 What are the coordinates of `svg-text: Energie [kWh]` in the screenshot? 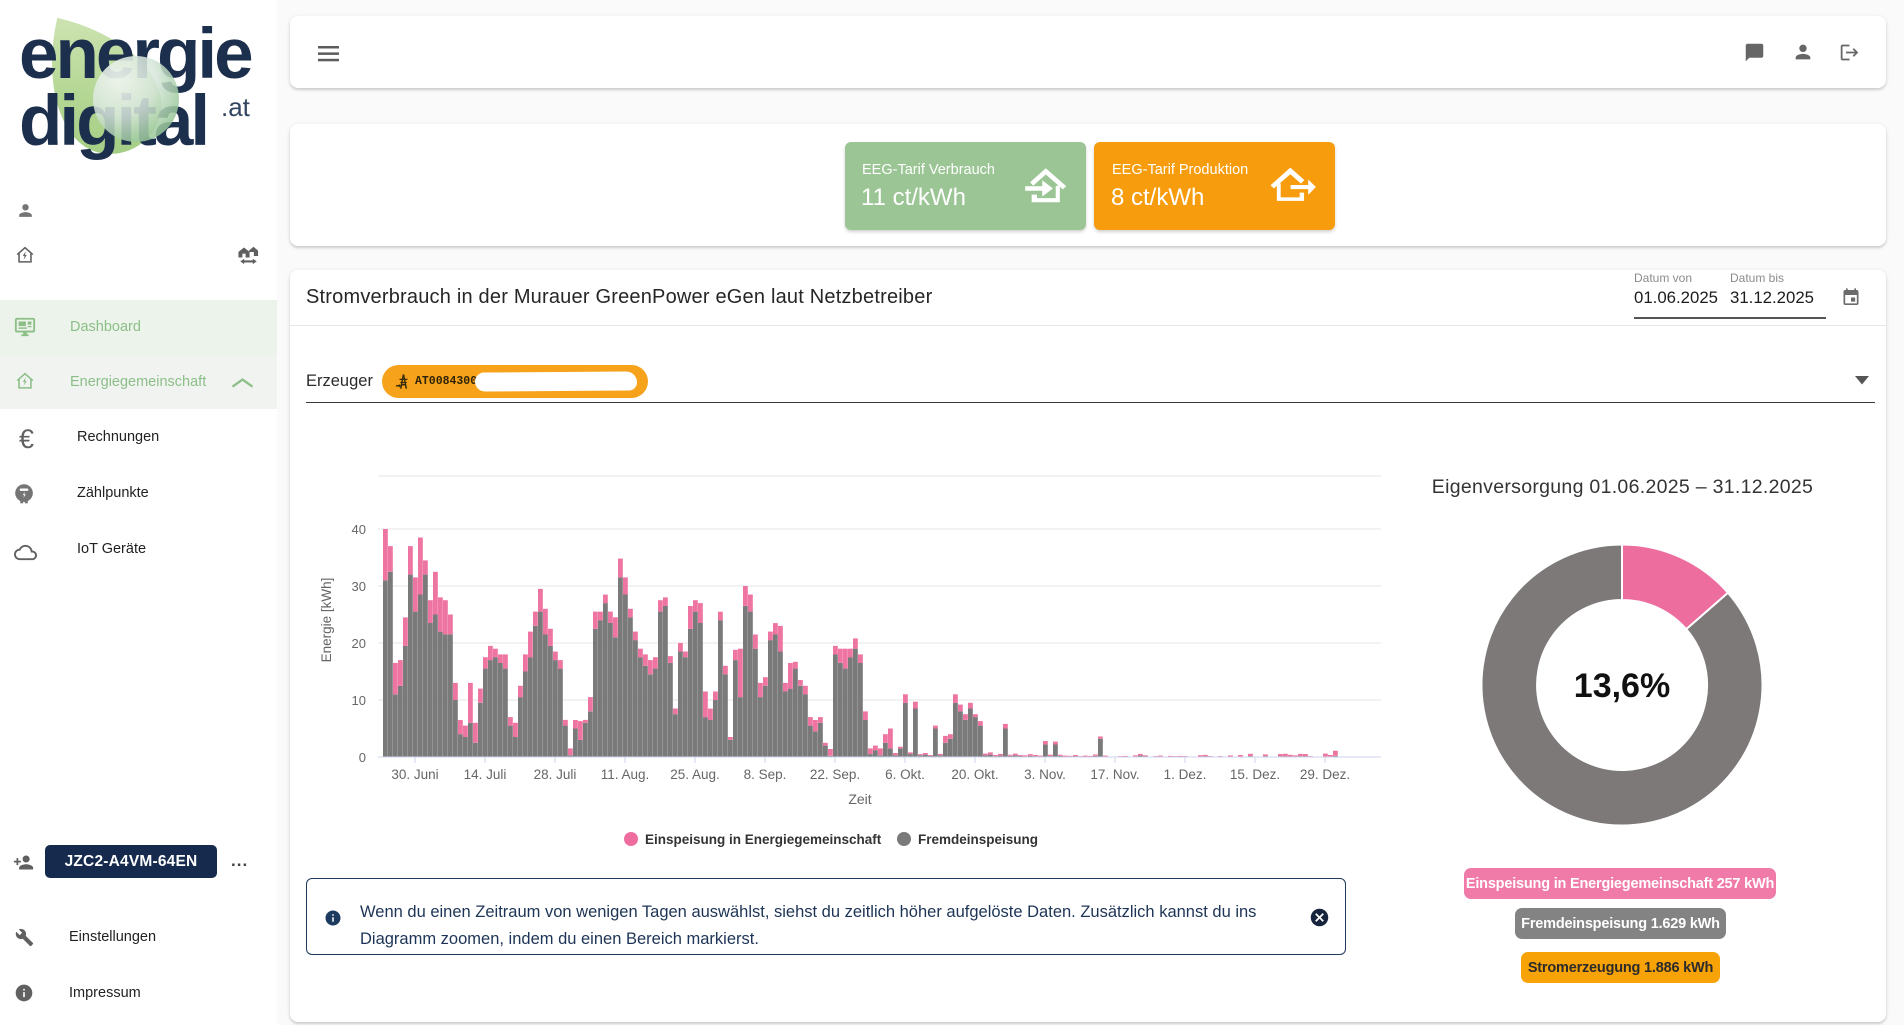 It's located at (326, 620).